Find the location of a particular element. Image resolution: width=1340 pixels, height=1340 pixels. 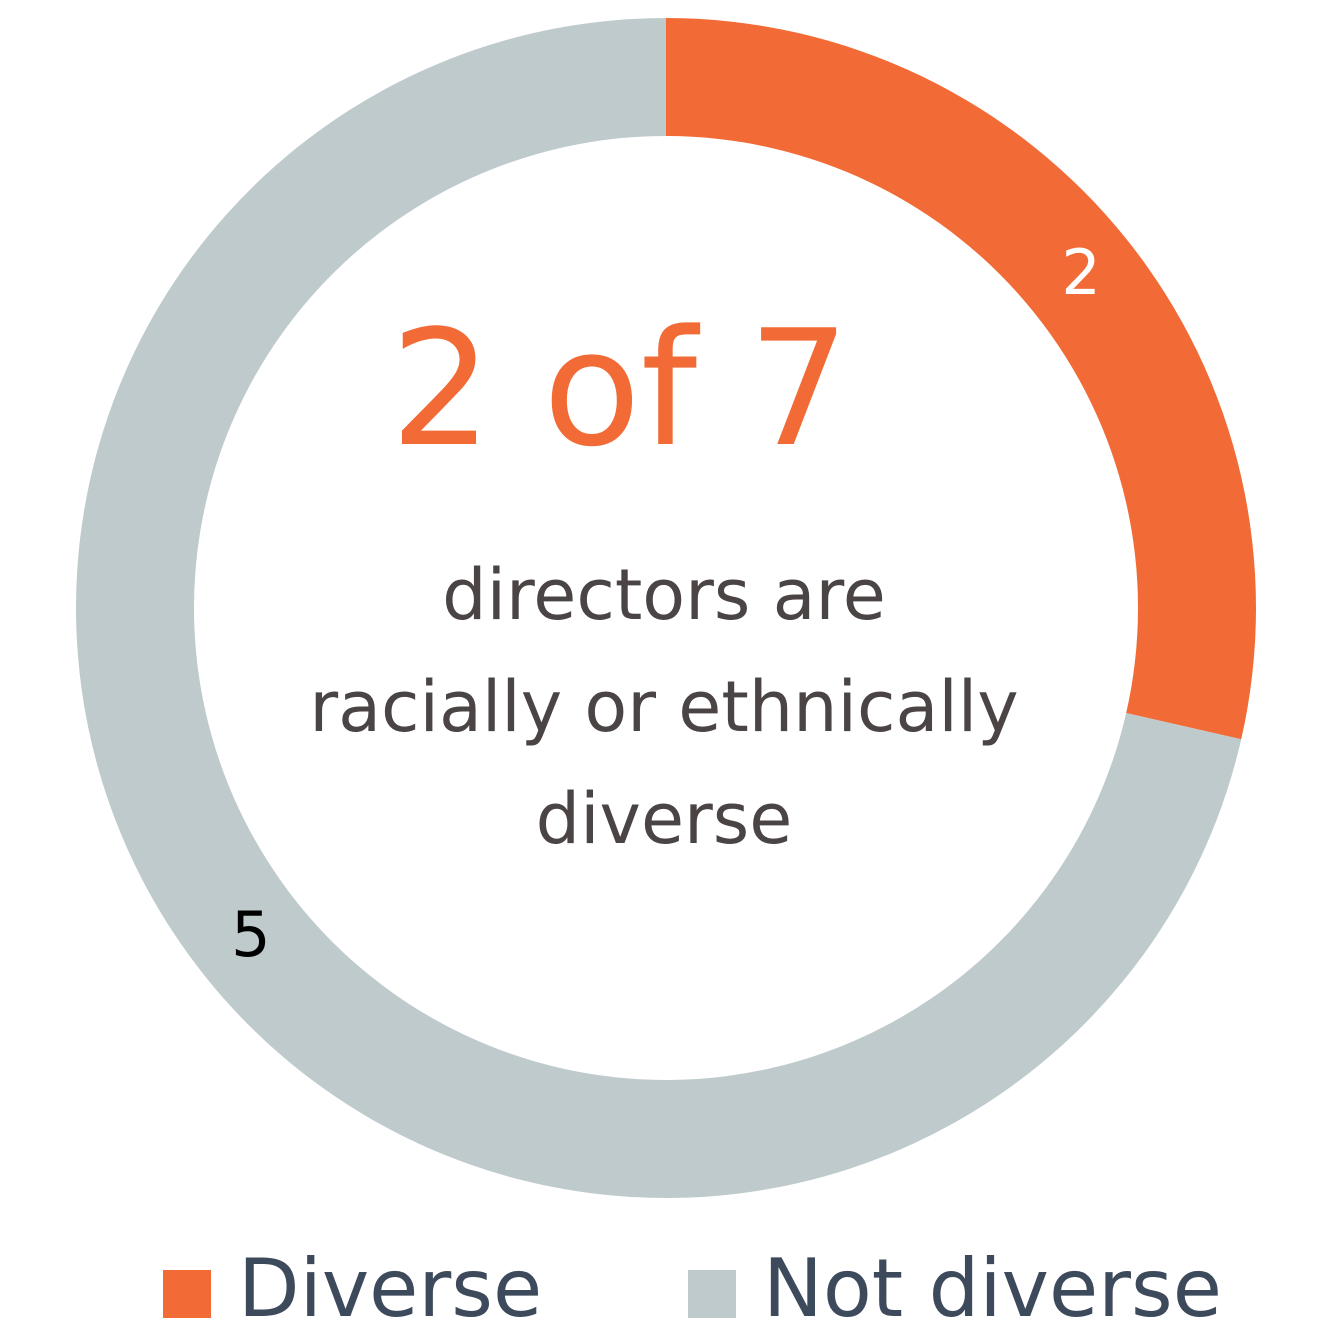

legend-label: Not diverse is located at coordinates (992, 1288).